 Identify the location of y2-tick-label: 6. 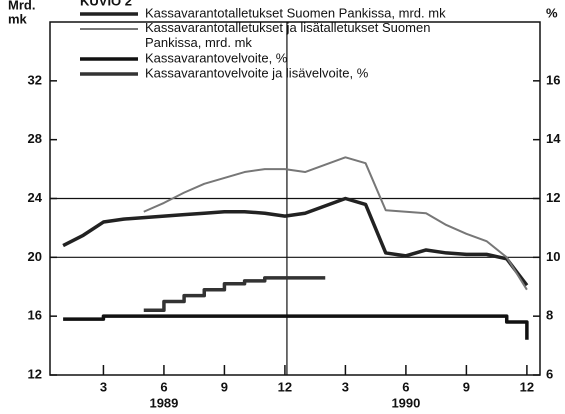
(549, 373).